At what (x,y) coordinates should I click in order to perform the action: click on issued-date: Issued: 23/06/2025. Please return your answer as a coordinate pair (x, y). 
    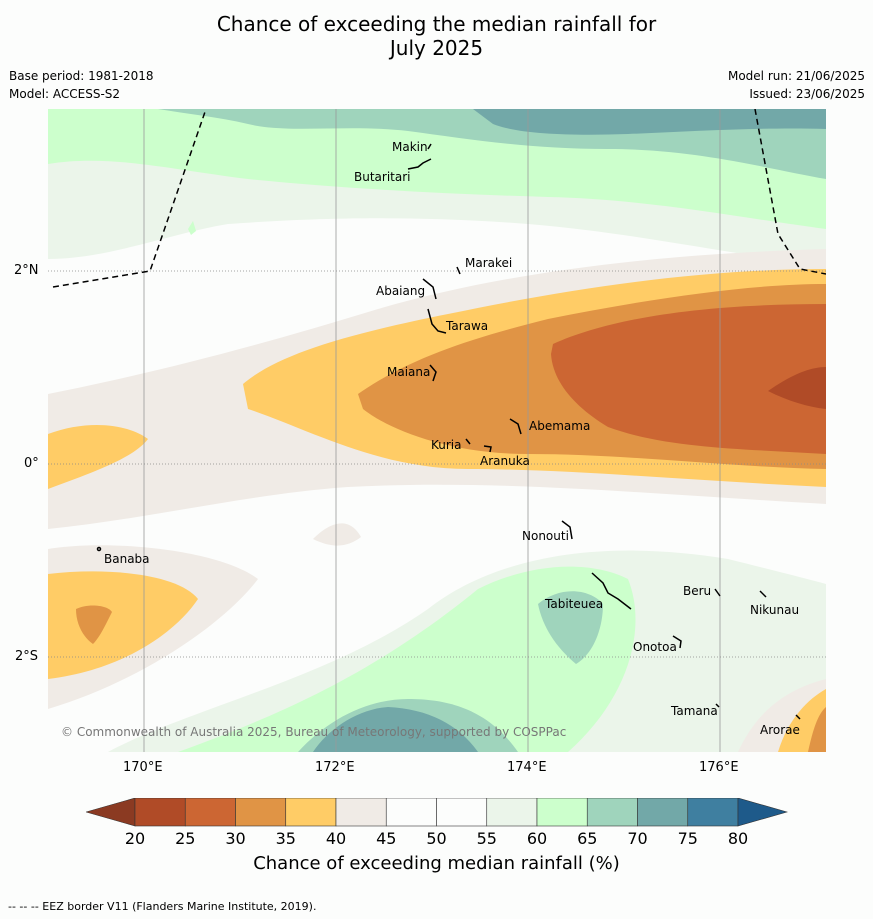
    Looking at the image, I should click on (807, 94).